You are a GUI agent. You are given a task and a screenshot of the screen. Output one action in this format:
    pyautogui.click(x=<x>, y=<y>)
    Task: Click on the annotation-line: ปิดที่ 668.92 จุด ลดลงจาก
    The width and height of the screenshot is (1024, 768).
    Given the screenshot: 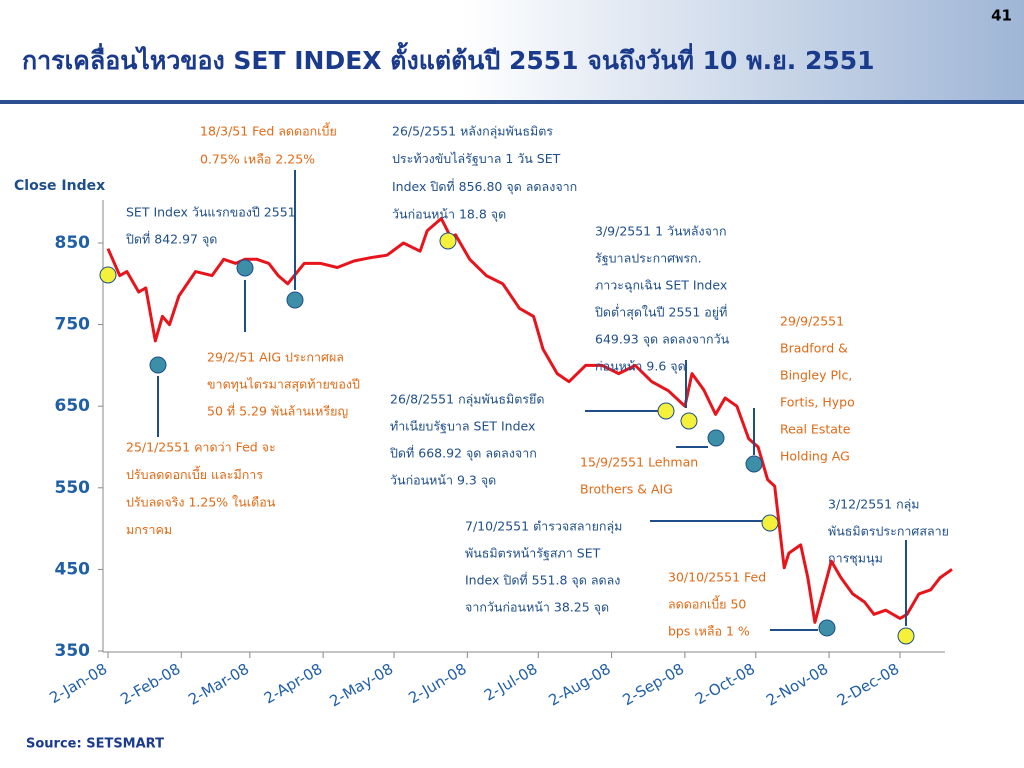 What is the action you would take?
    pyautogui.click(x=463, y=453)
    